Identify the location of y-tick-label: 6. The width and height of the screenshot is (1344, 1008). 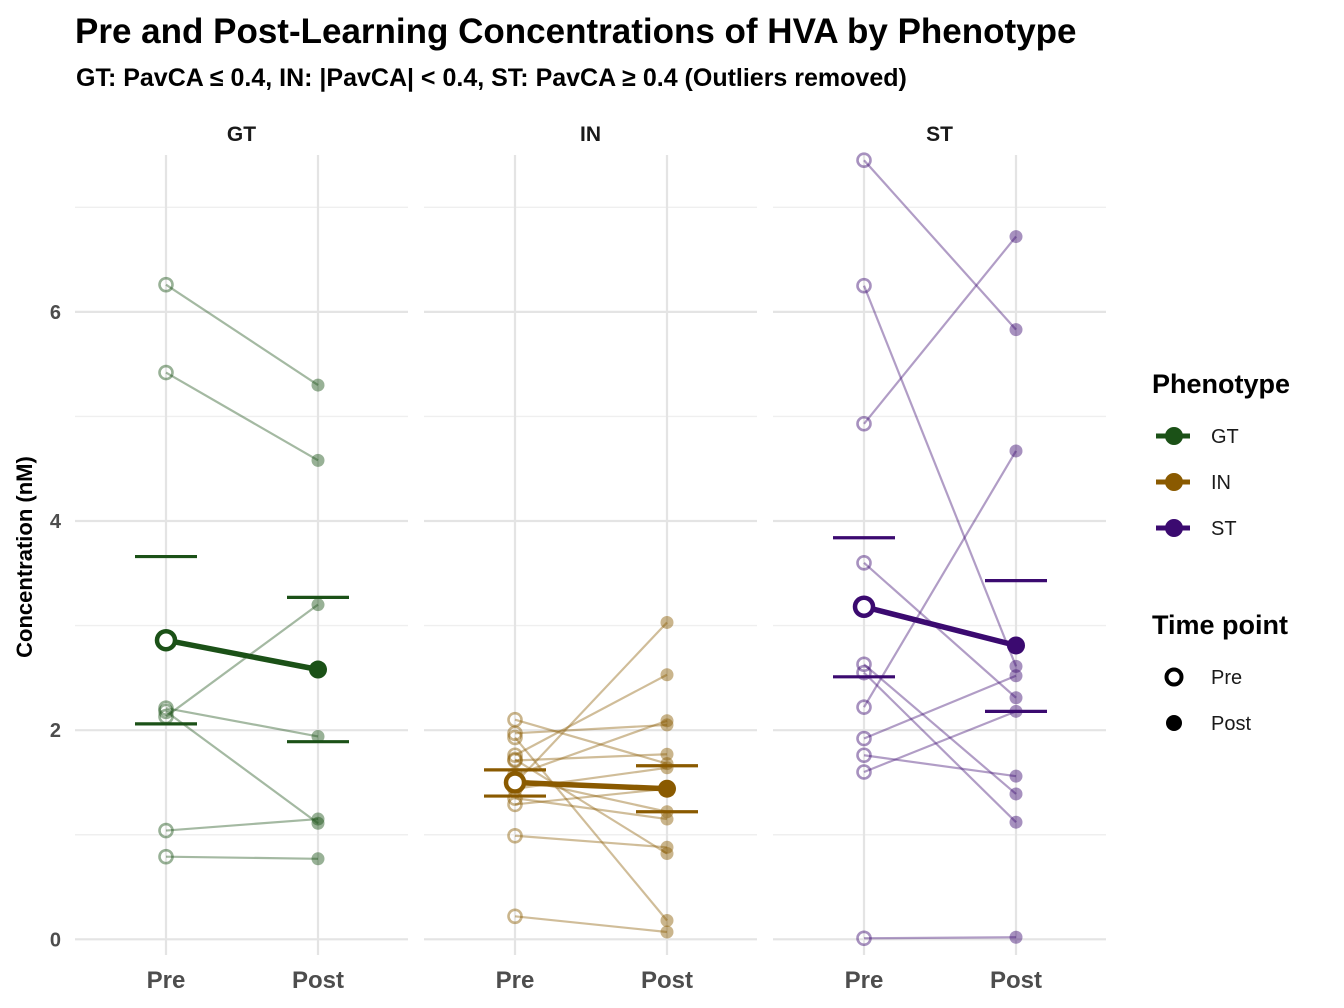
(55, 313).